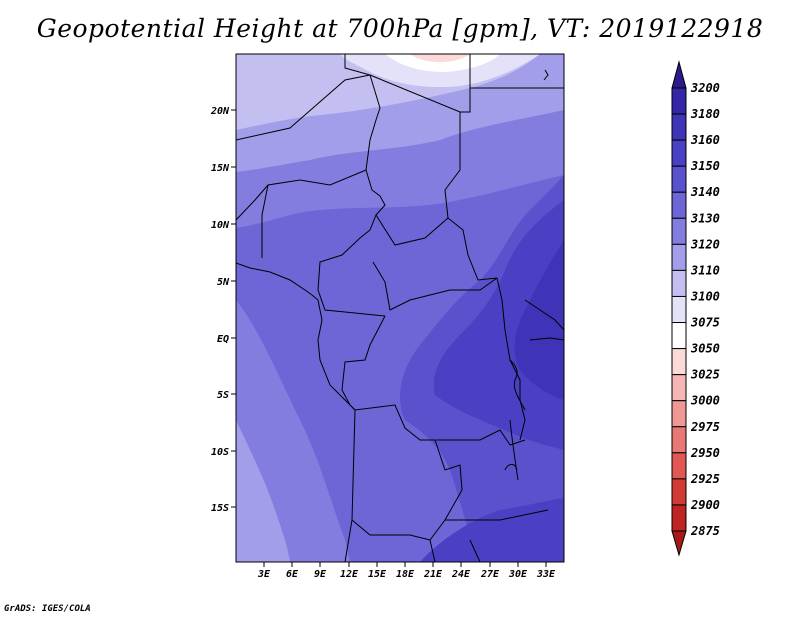 The height and width of the screenshot is (618, 800). Describe the element at coordinates (705, 296) in the screenshot. I see `colorbar-label: 3100` at that location.